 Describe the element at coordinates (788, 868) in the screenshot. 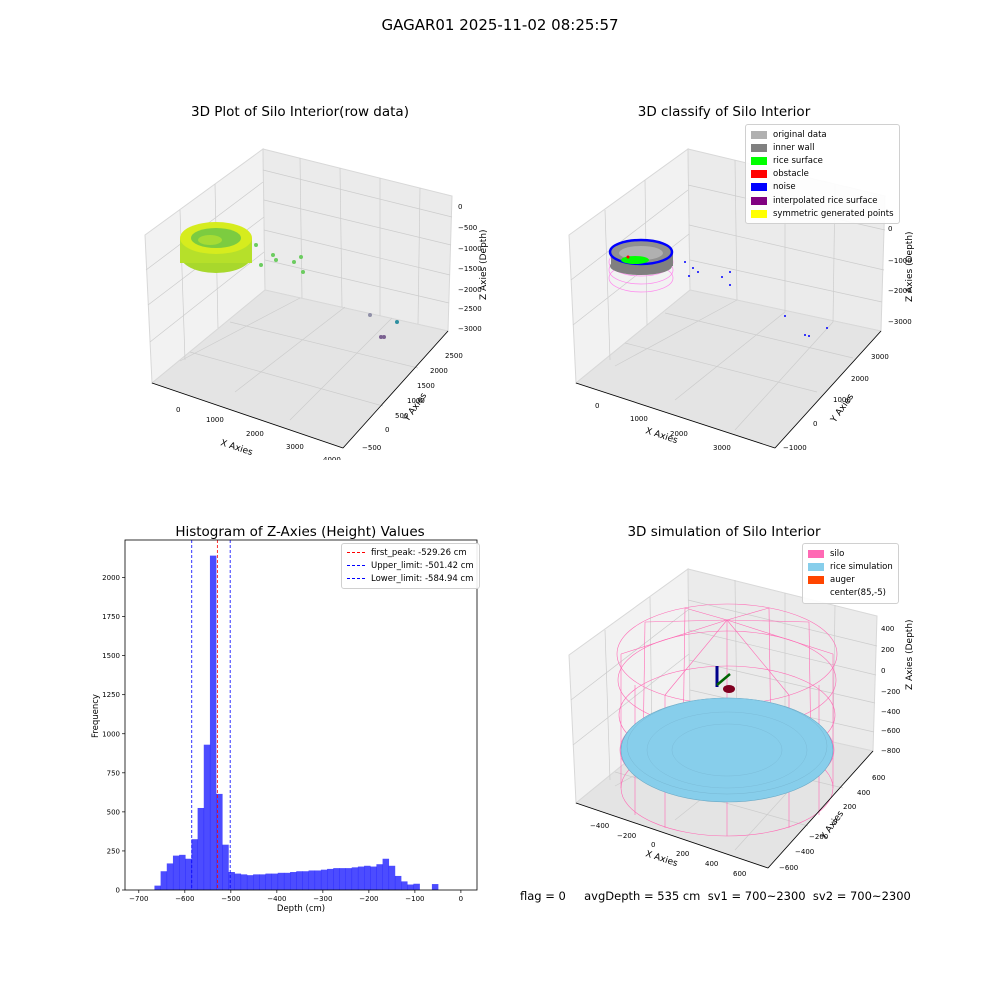

I see `tick-label: −600` at that location.